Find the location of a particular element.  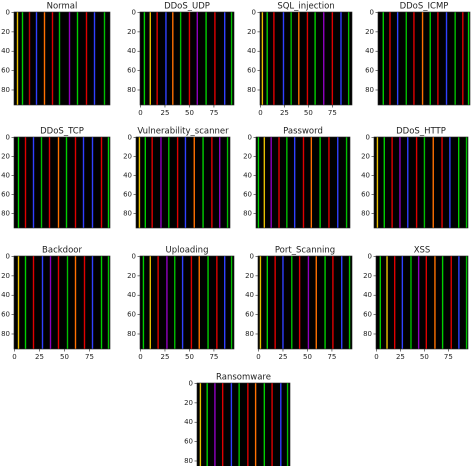

panel: Port_Scanning 0 20 40 60 80 0 25 50 75 is located at coordinates (299, 303).